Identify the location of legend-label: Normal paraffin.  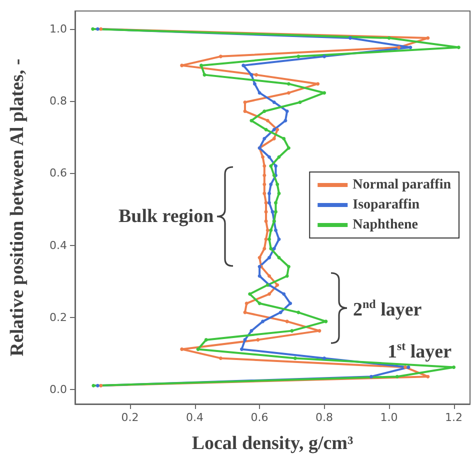
(402, 185).